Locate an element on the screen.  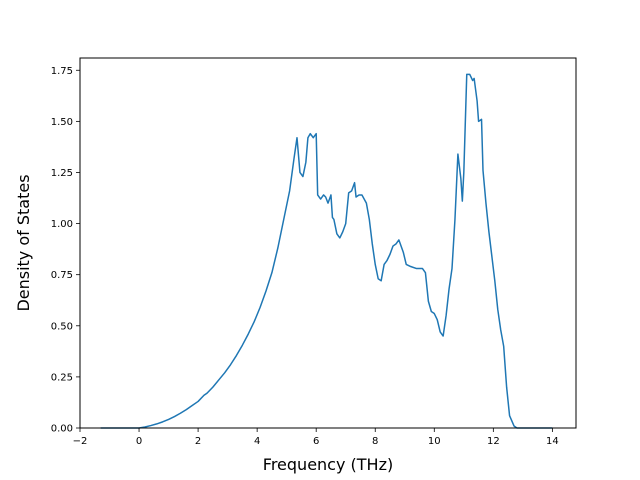
x-tick-label: 4 is located at coordinates (257, 441).